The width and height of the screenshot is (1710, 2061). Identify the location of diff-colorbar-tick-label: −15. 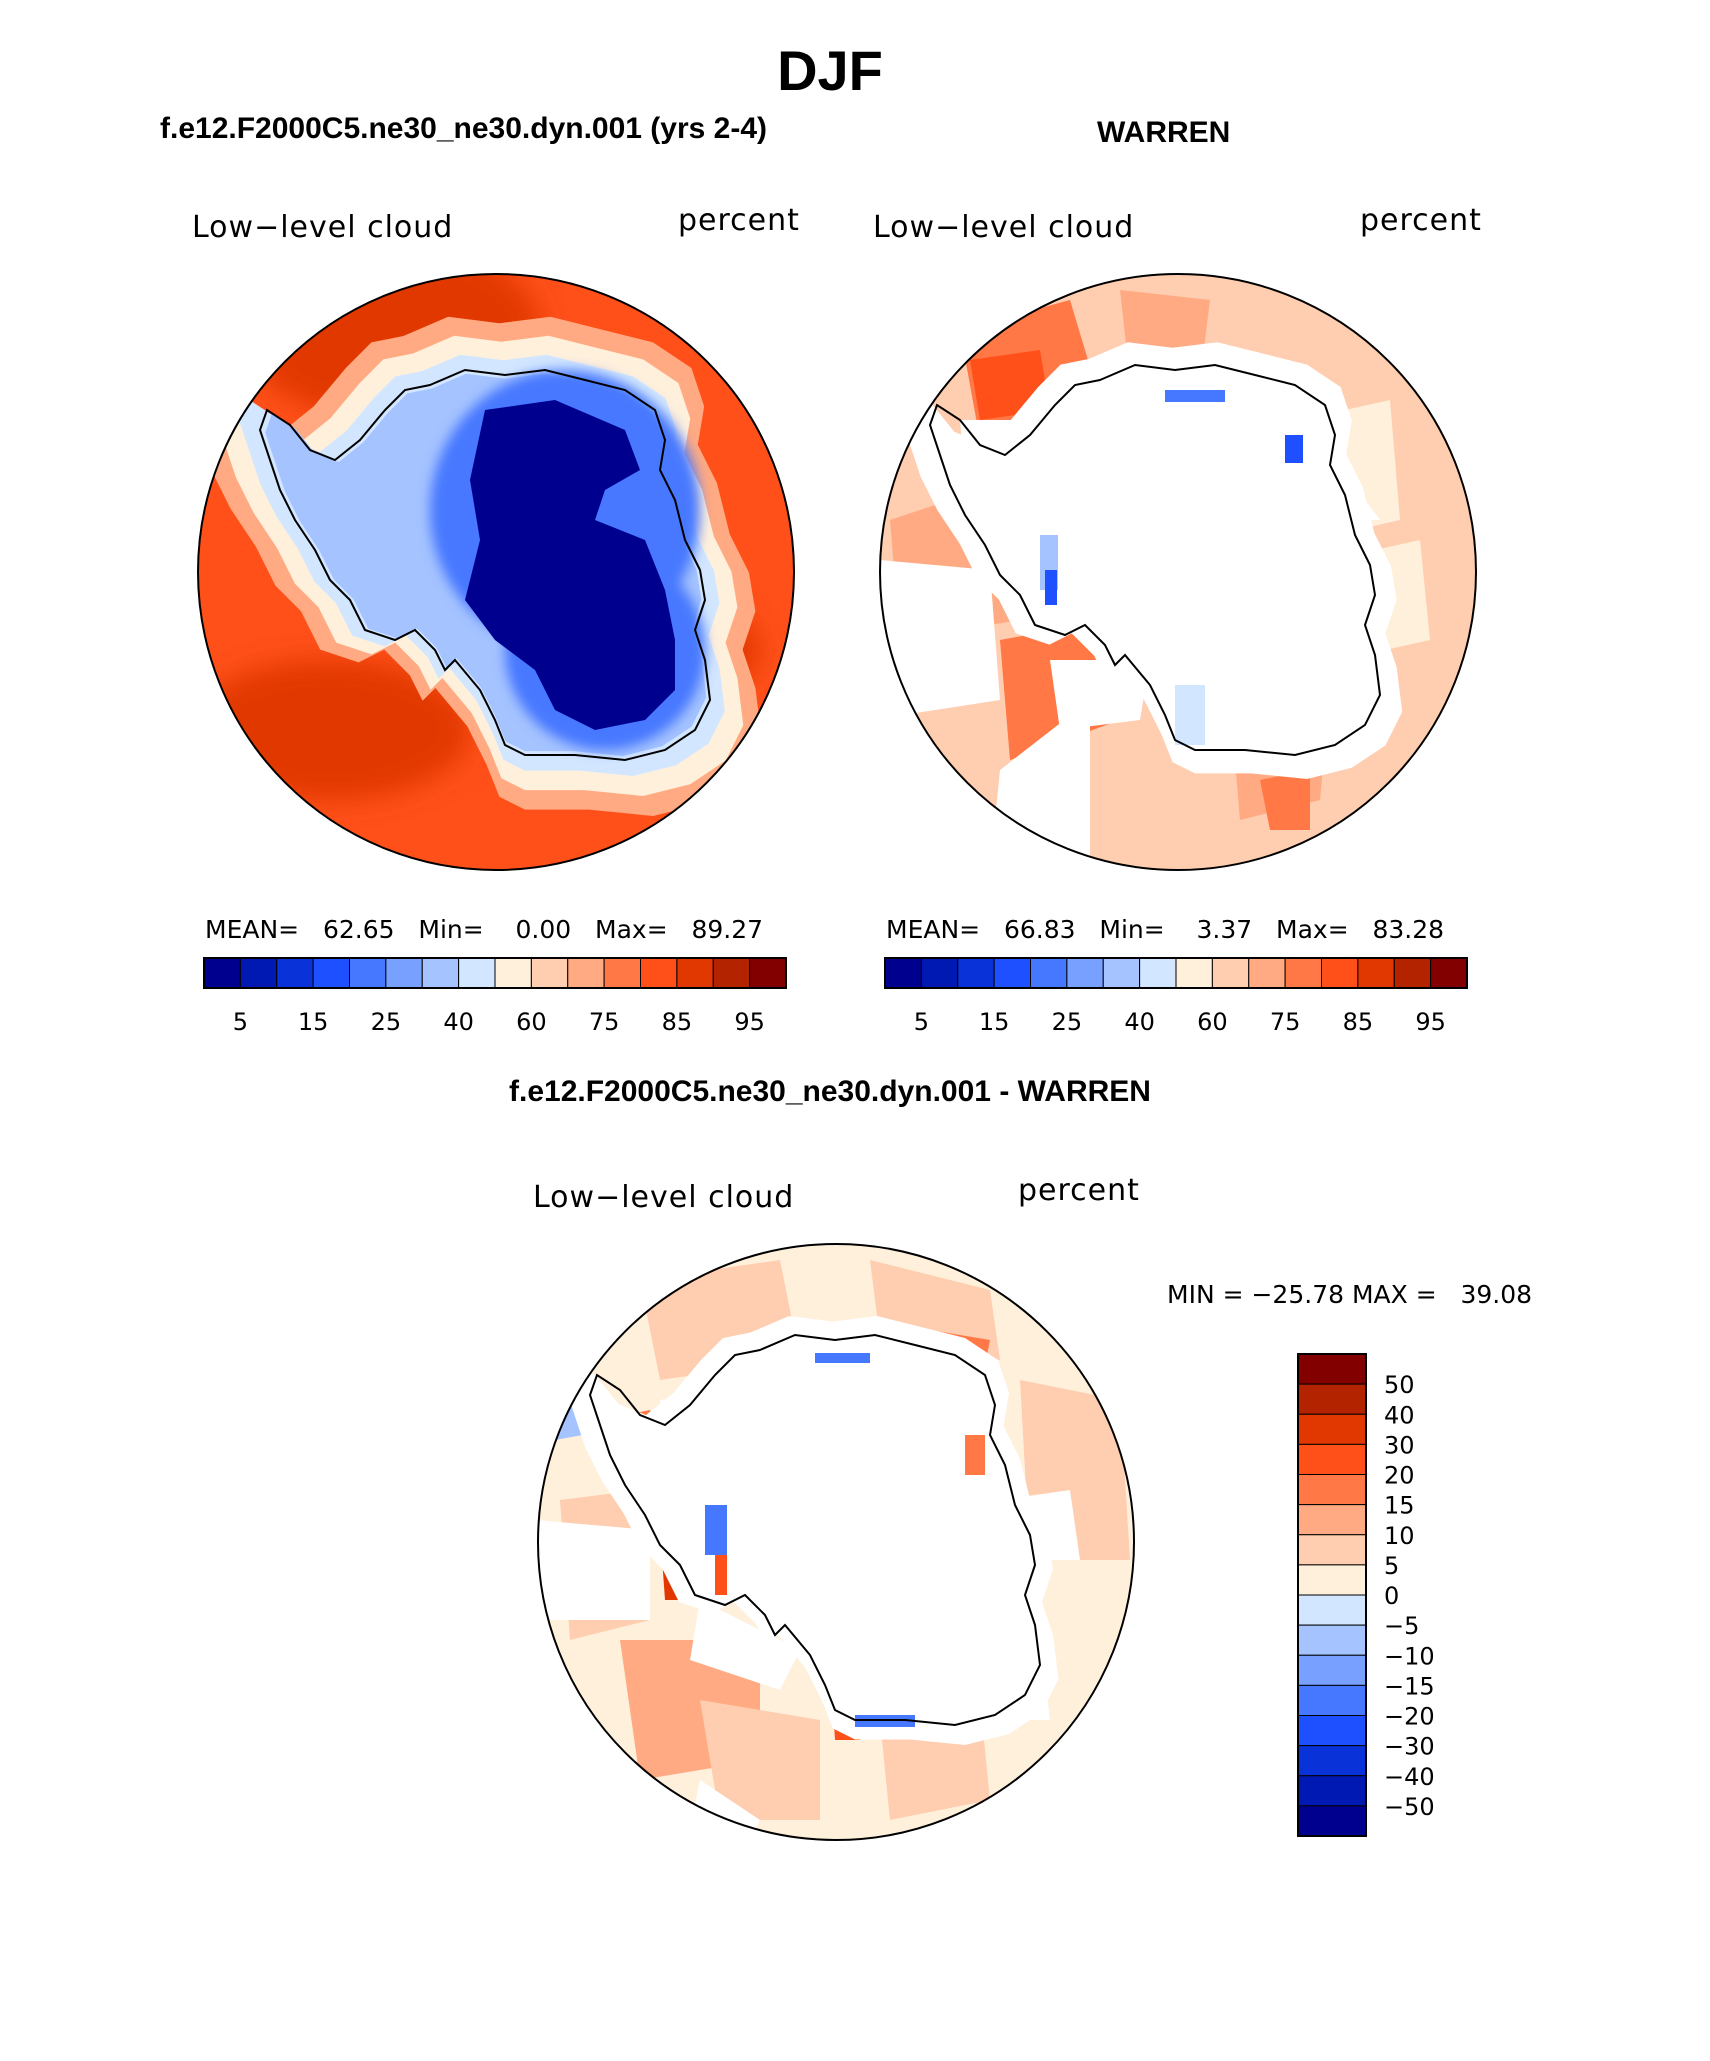
(1409, 1686).